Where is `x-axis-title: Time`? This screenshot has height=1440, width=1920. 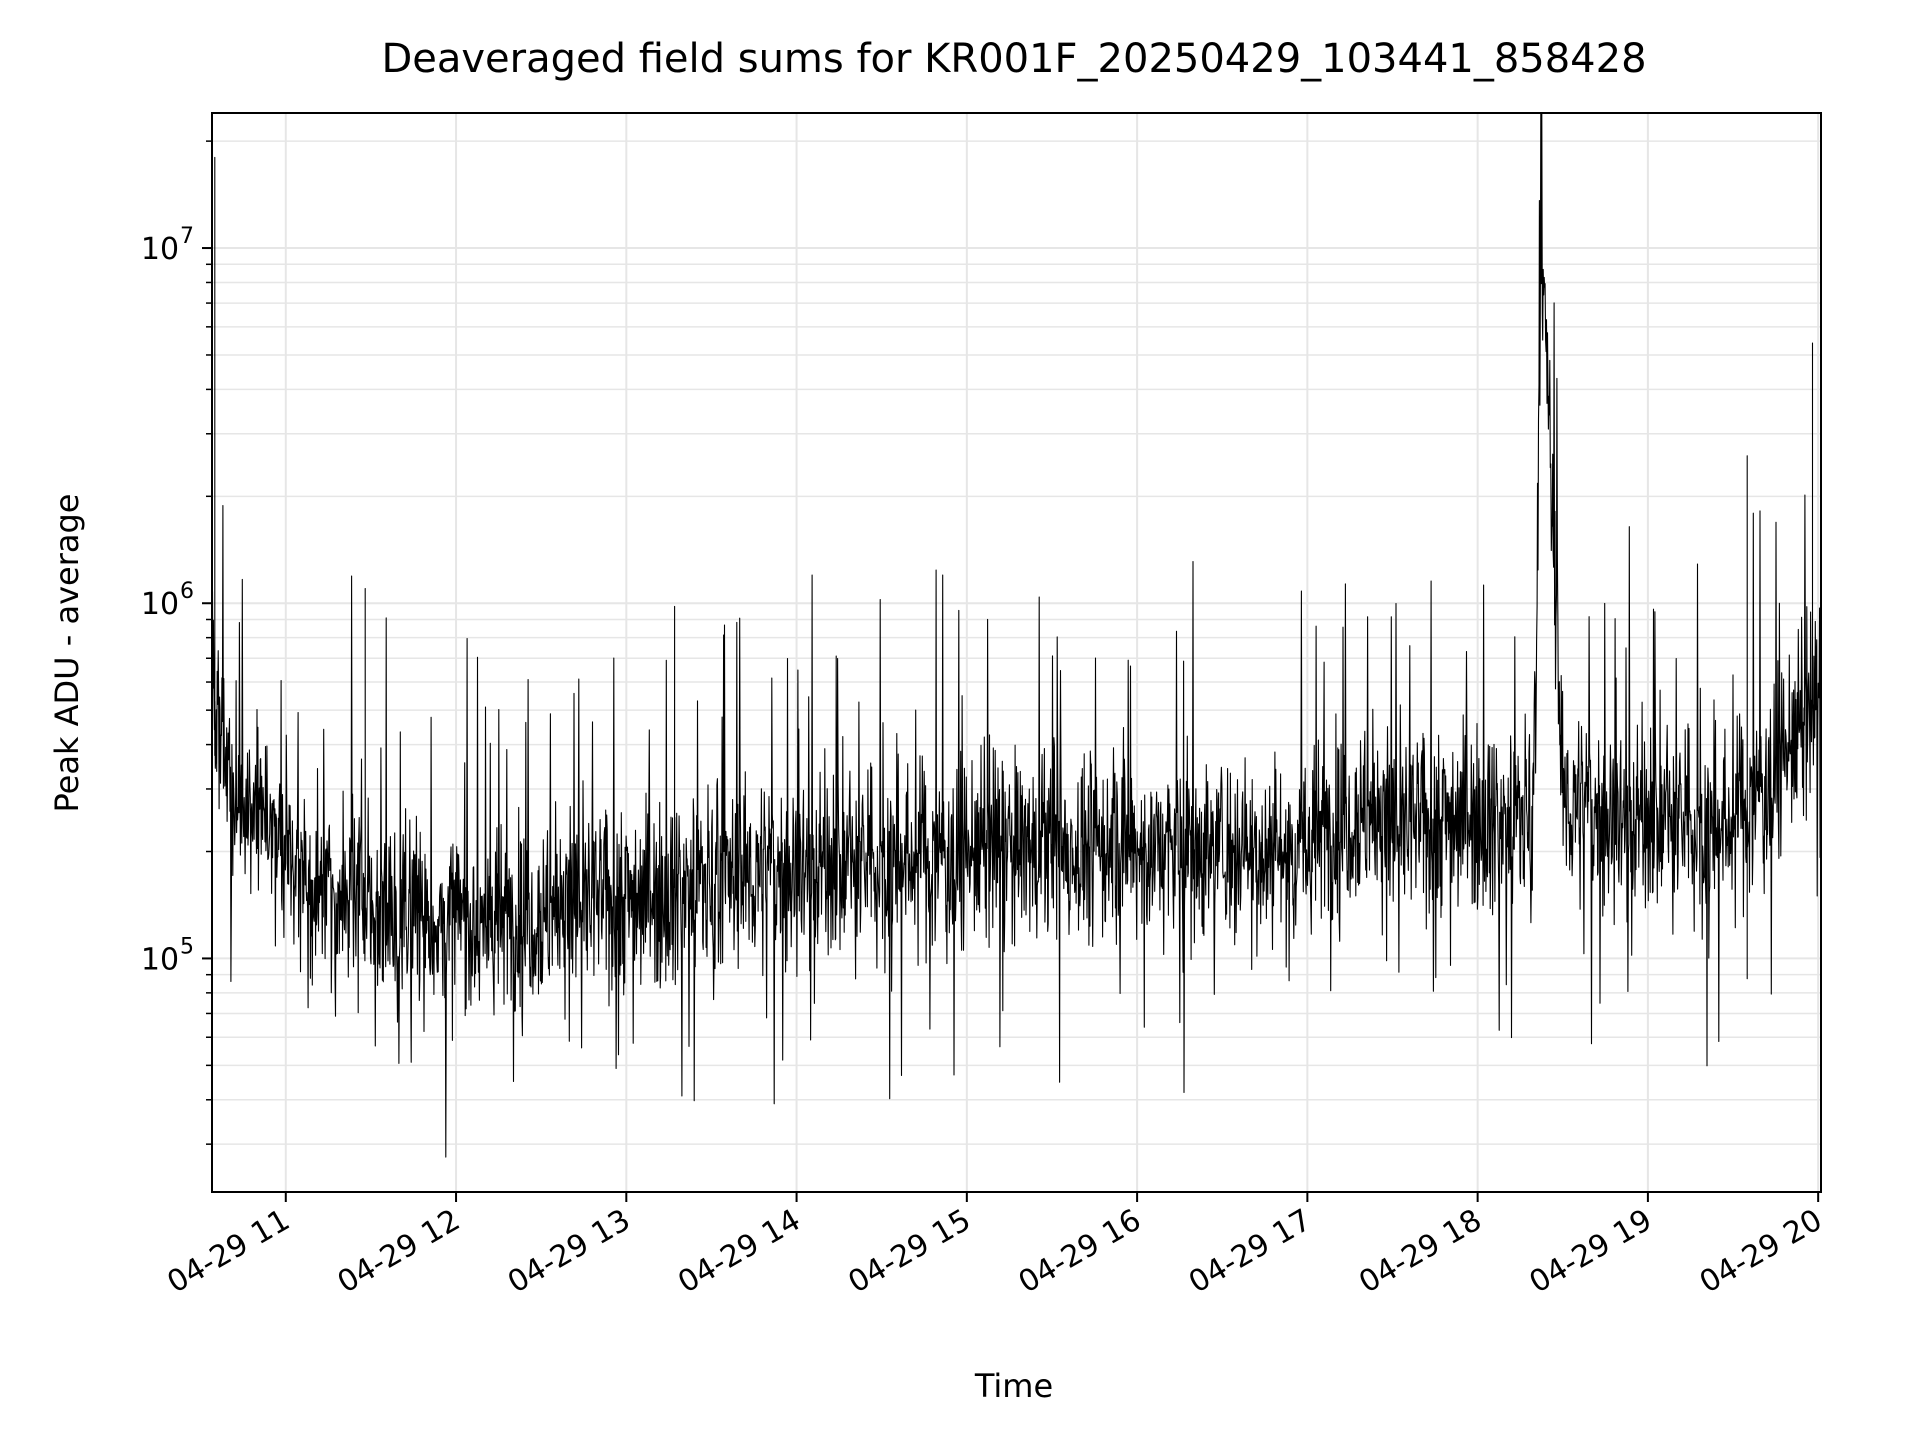
x-axis-title: Time is located at coordinates (1013, 1386).